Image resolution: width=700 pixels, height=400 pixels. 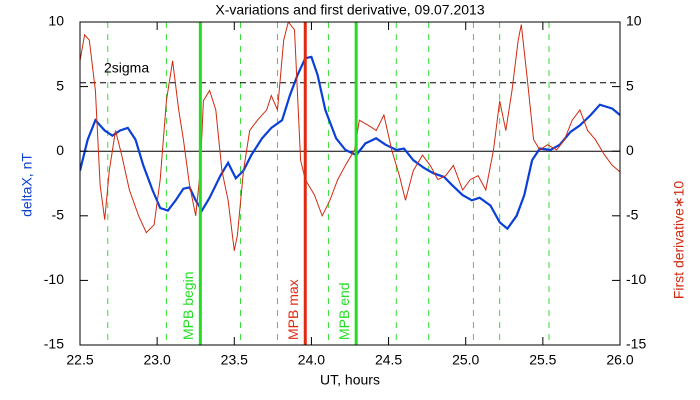 I want to click on y-tick-label: 10, so click(x=56, y=21).